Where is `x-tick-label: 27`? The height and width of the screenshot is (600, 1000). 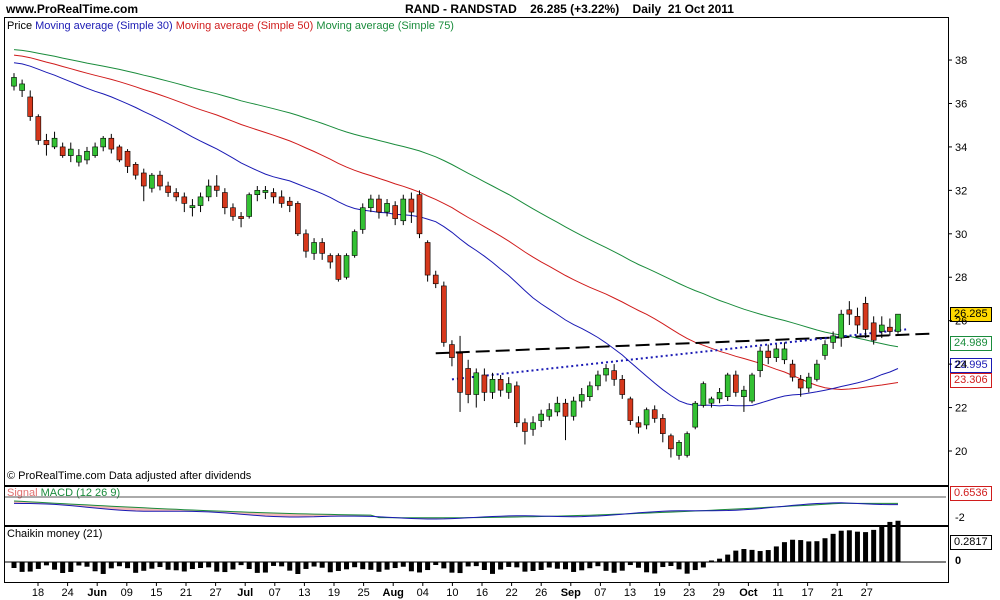
x-tick-label: 27 is located at coordinates (867, 593).